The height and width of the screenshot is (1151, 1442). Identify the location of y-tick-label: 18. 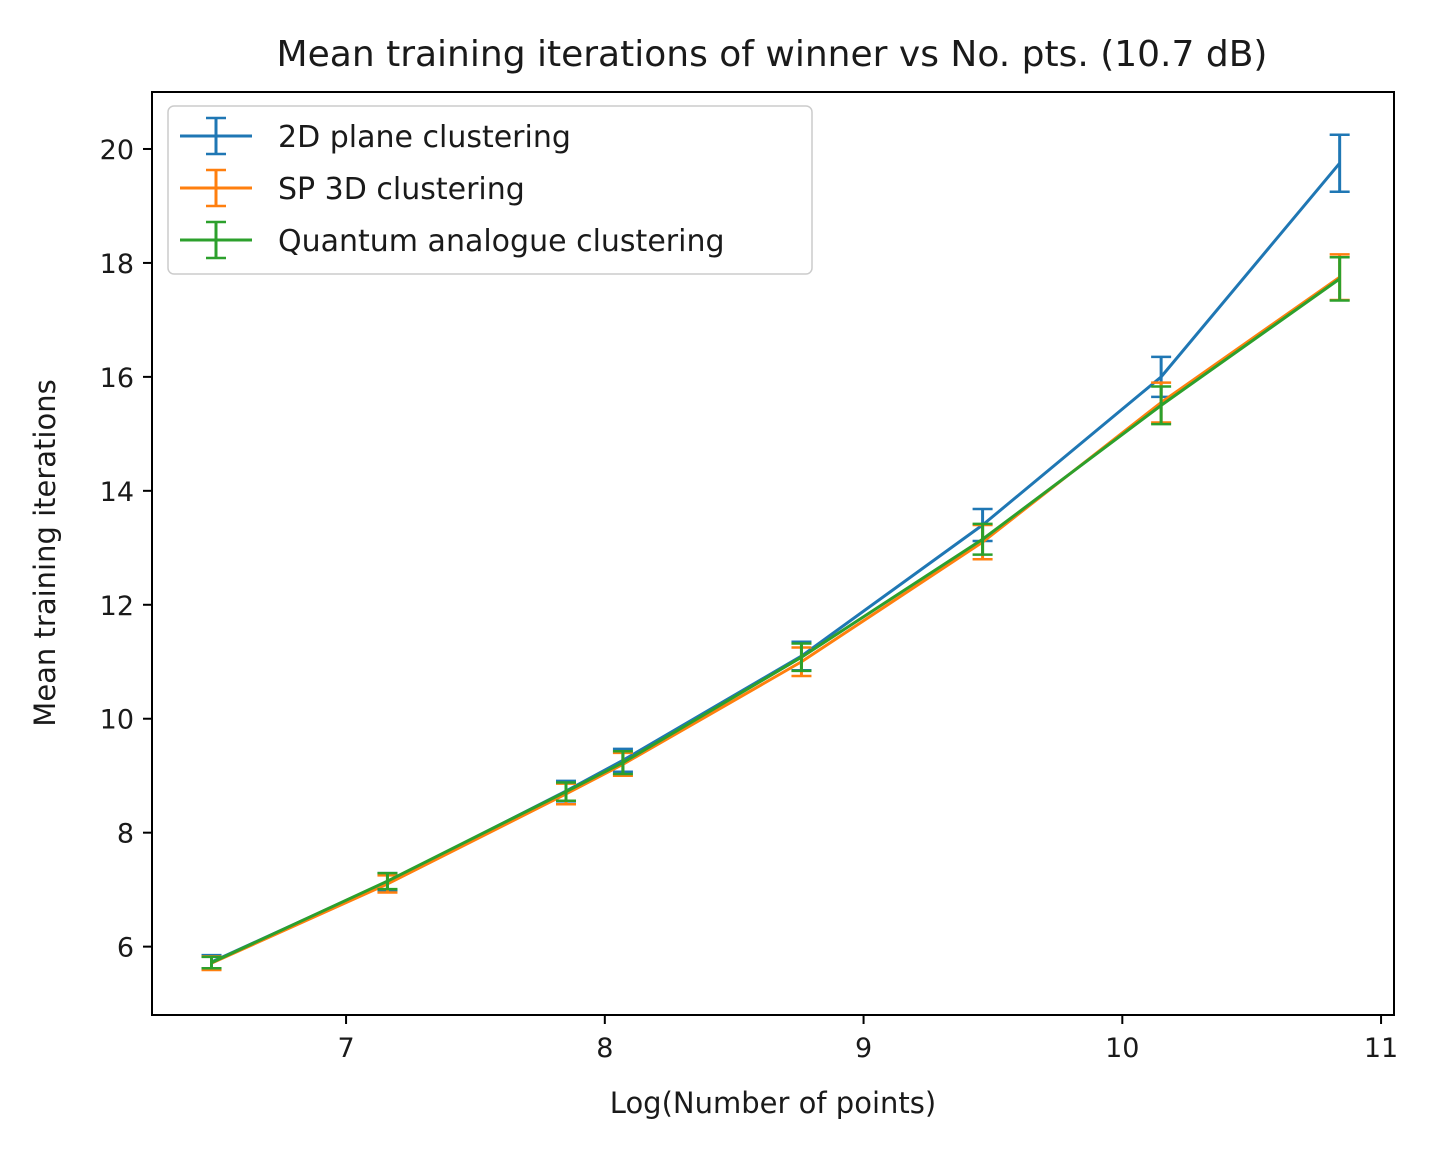
(117, 264).